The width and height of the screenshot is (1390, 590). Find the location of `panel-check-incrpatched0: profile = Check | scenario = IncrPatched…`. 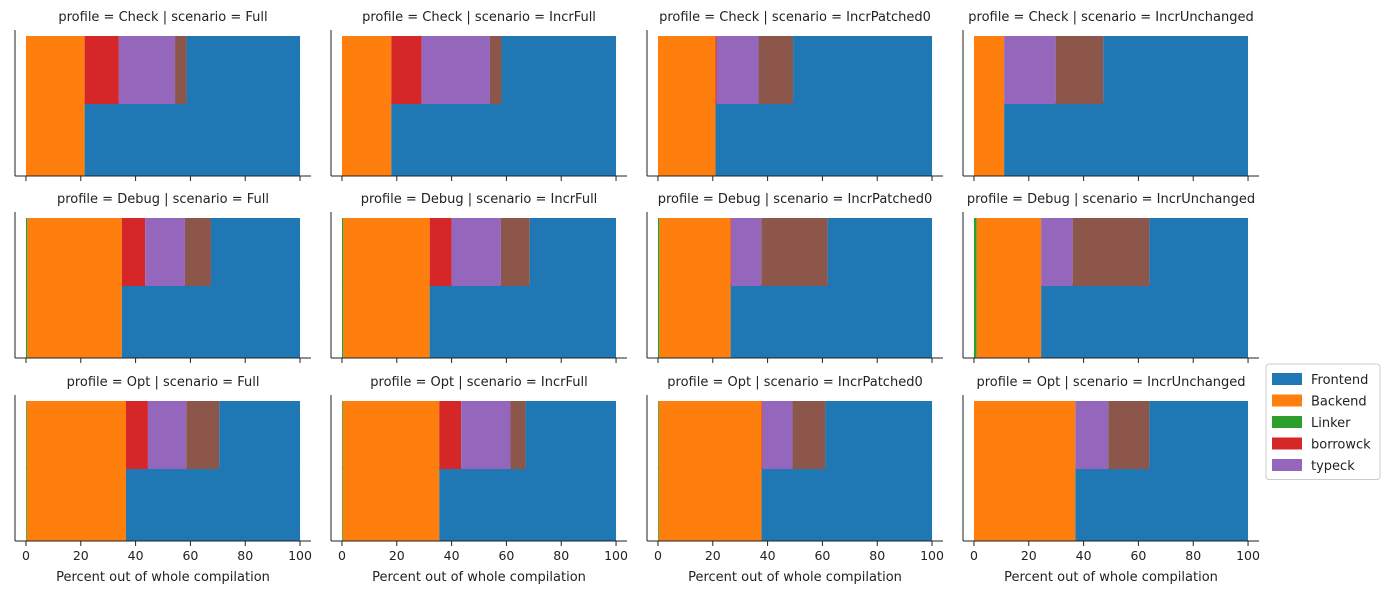

panel-check-incrpatched0: profile = Check | scenario = IncrPatched… is located at coordinates (794, 95).